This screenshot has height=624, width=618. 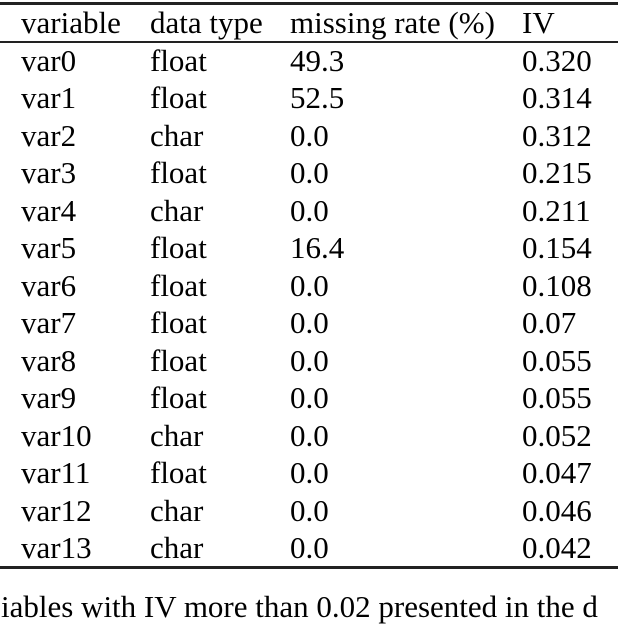 I want to click on cell-variable: var12, so click(x=56, y=510).